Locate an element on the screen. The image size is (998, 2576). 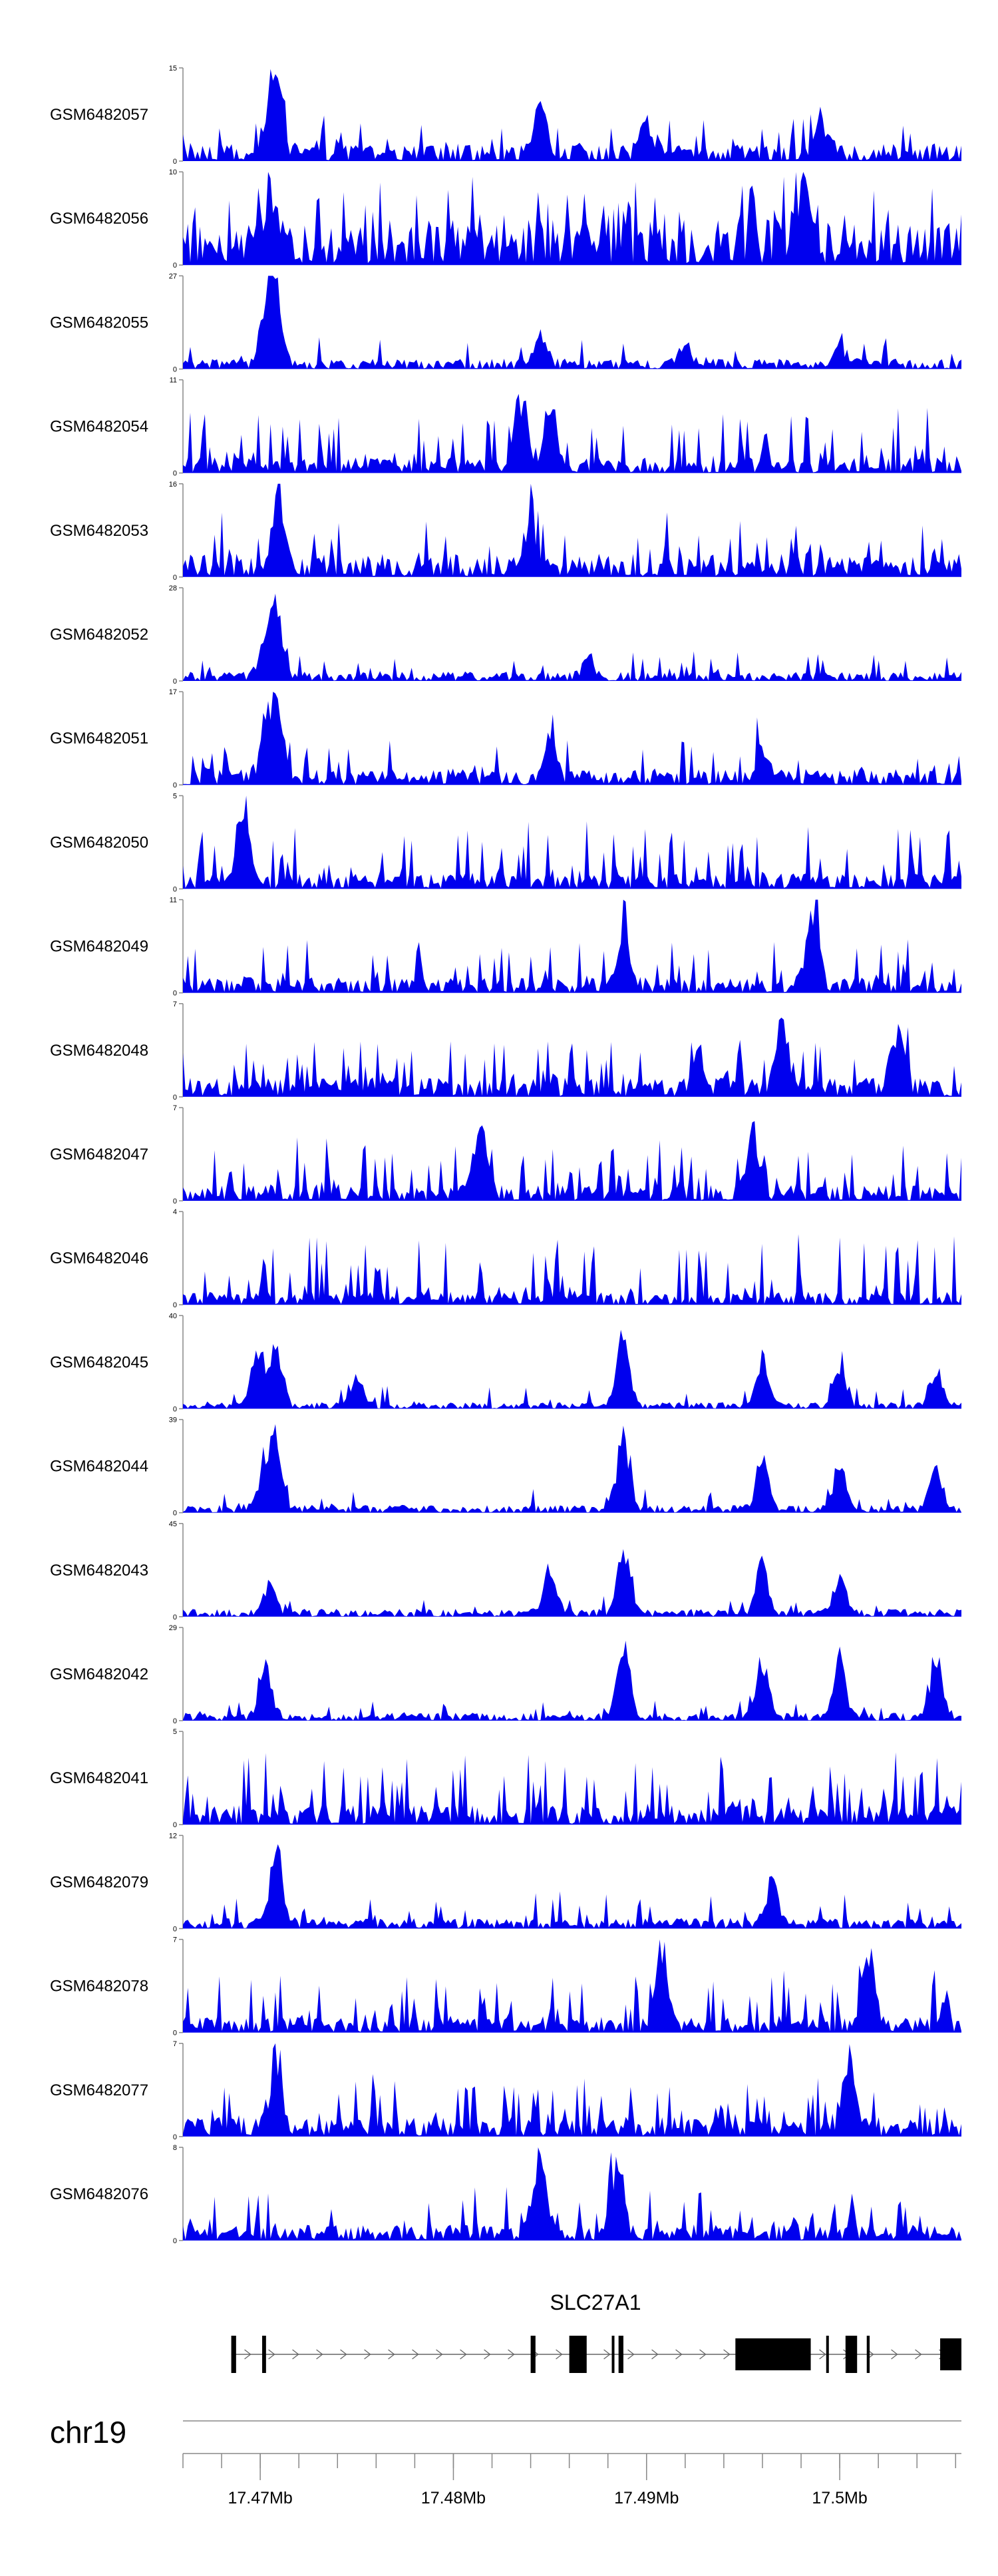
track-label: GSM6482049 is located at coordinates (99, 947).